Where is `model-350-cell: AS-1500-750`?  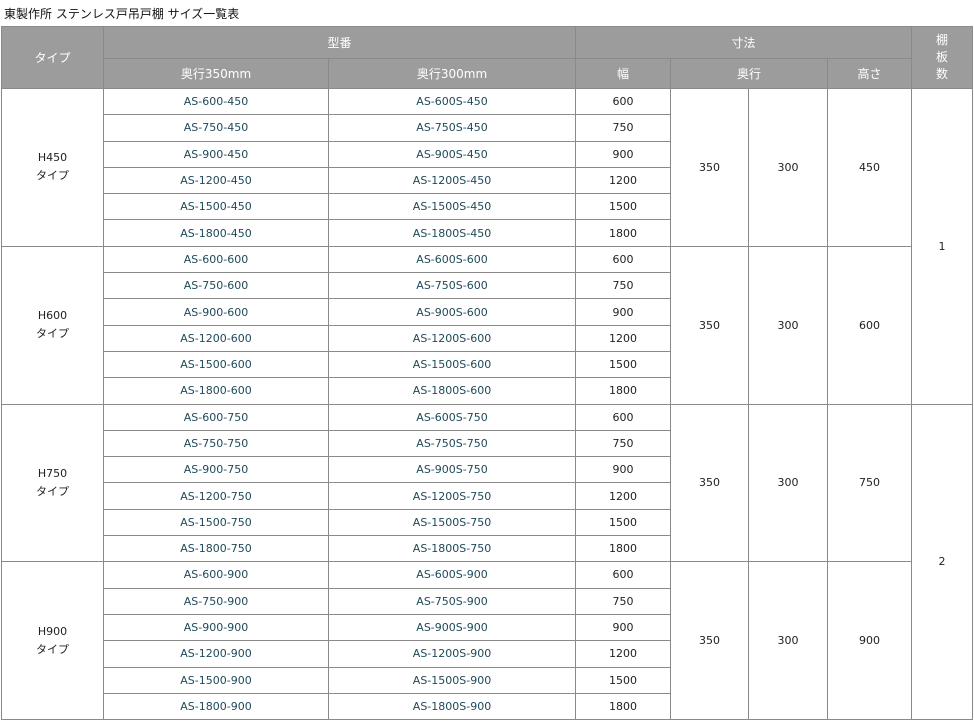
model-350-cell: AS-1500-750 is located at coordinates (216, 522).